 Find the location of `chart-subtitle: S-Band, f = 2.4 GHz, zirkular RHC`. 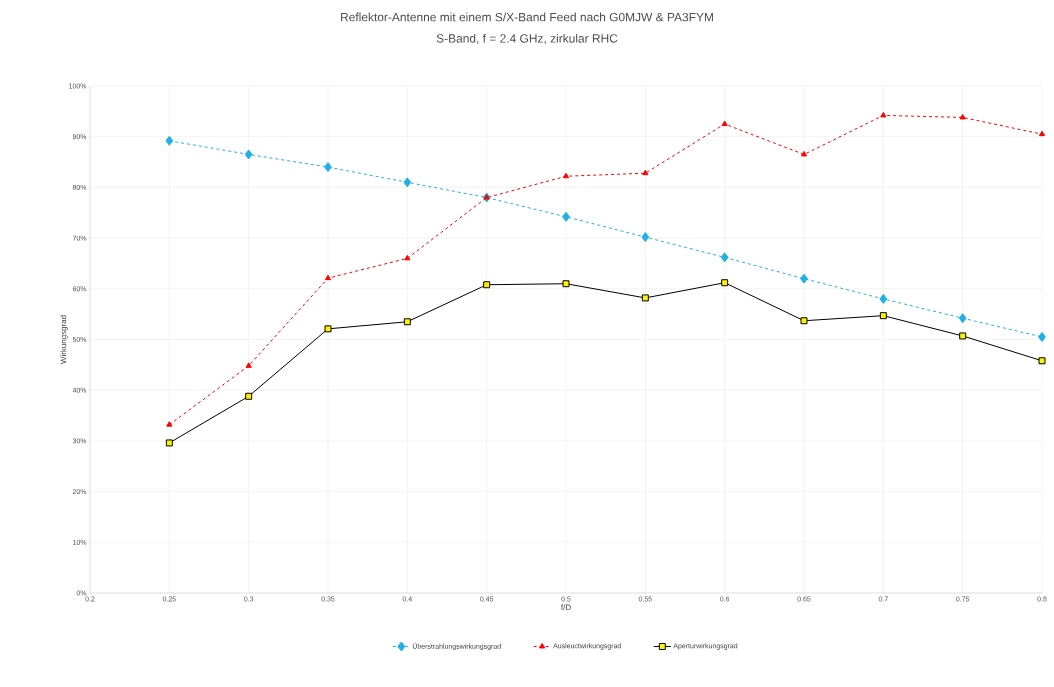

chart-subtitle: S-Band, f = 2.4 GHz, zirkular RHC is located at coordinates (527, 39).